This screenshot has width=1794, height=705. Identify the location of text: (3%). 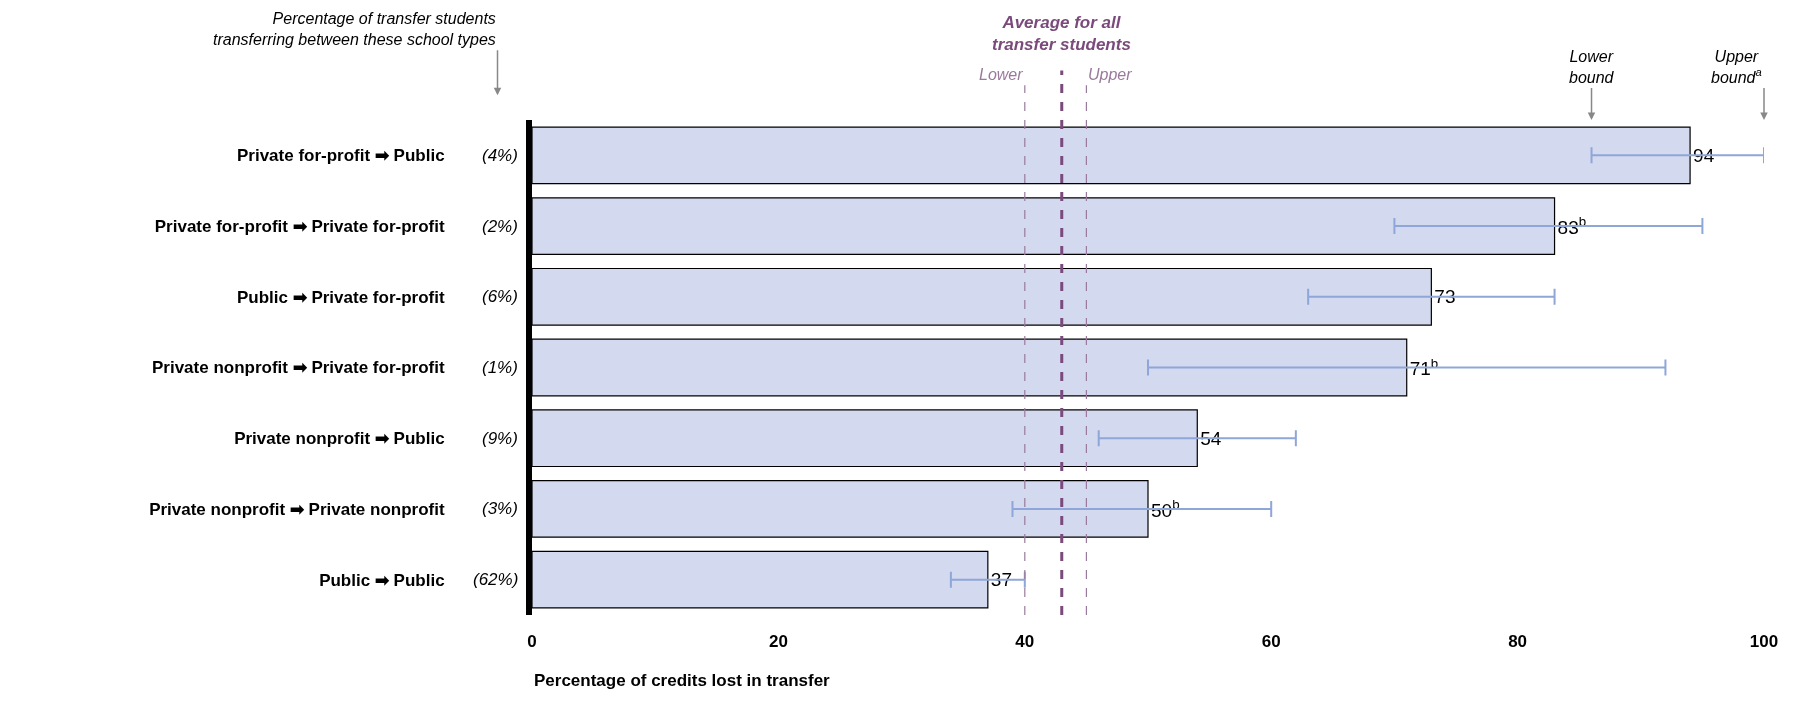
(500, 508).